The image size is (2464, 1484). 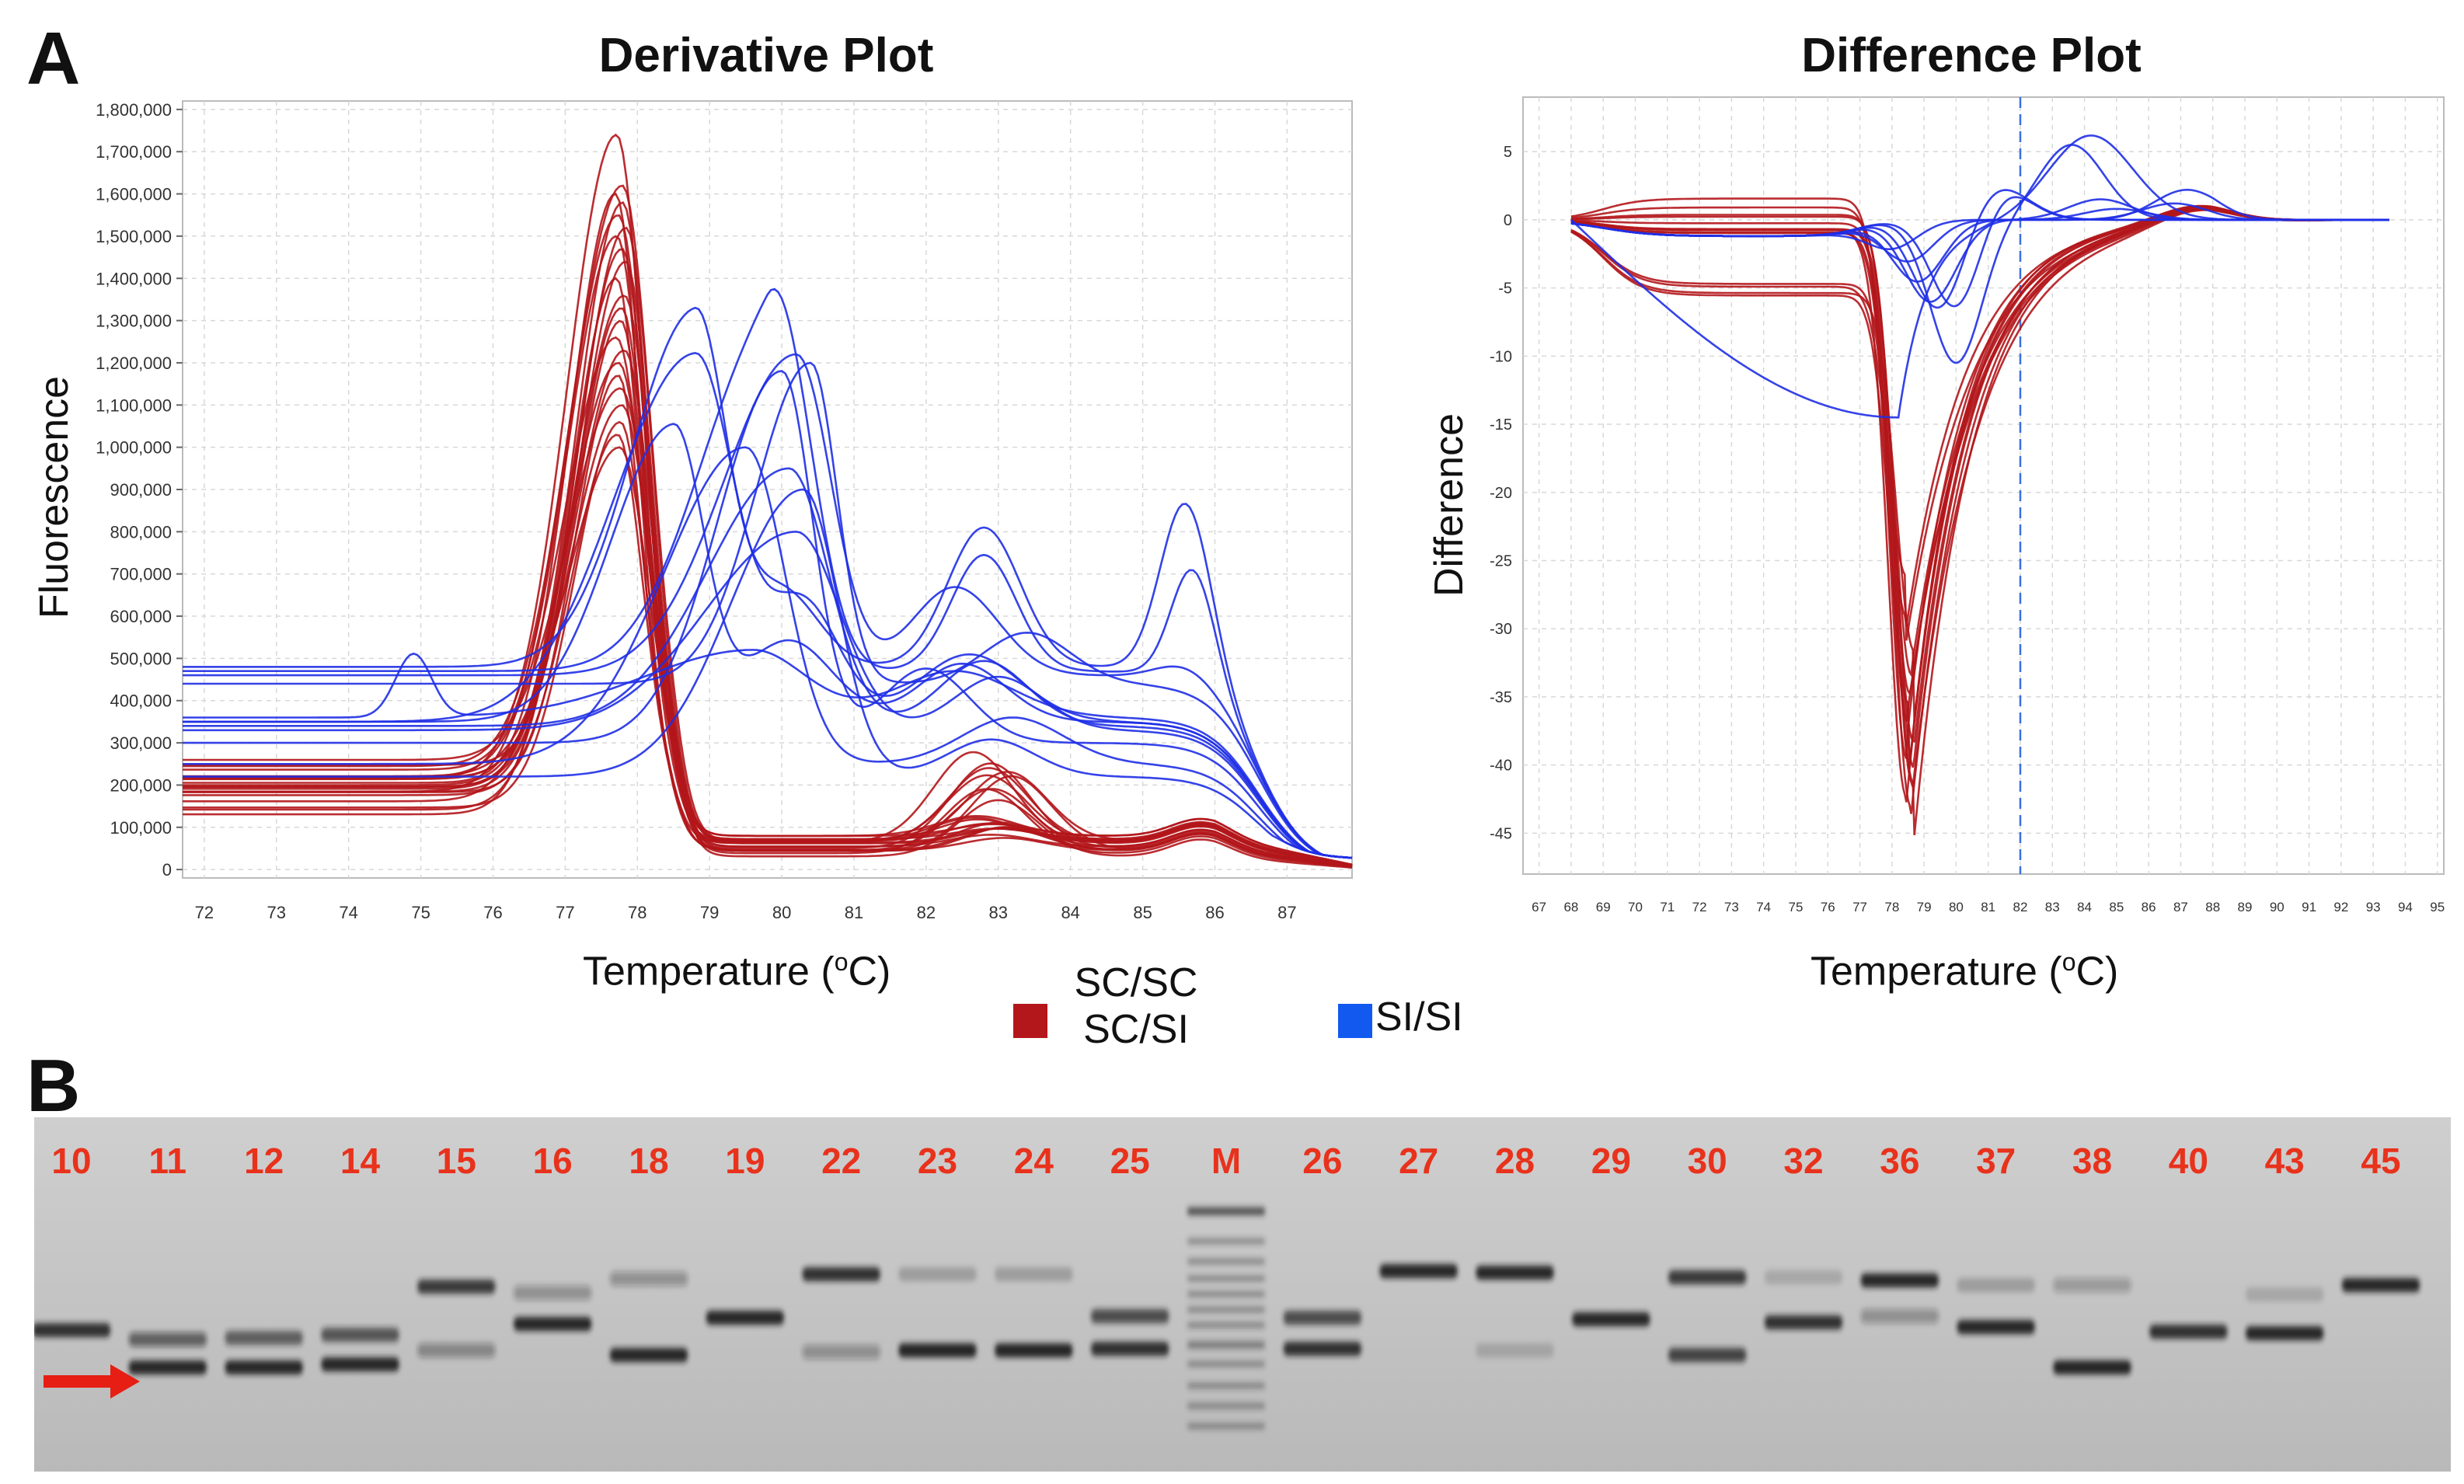 What do you see at coordinates (1226, 1161) in the screenshot?
I see `gel-lane-label: M` at bounding box center [1226, 1161].